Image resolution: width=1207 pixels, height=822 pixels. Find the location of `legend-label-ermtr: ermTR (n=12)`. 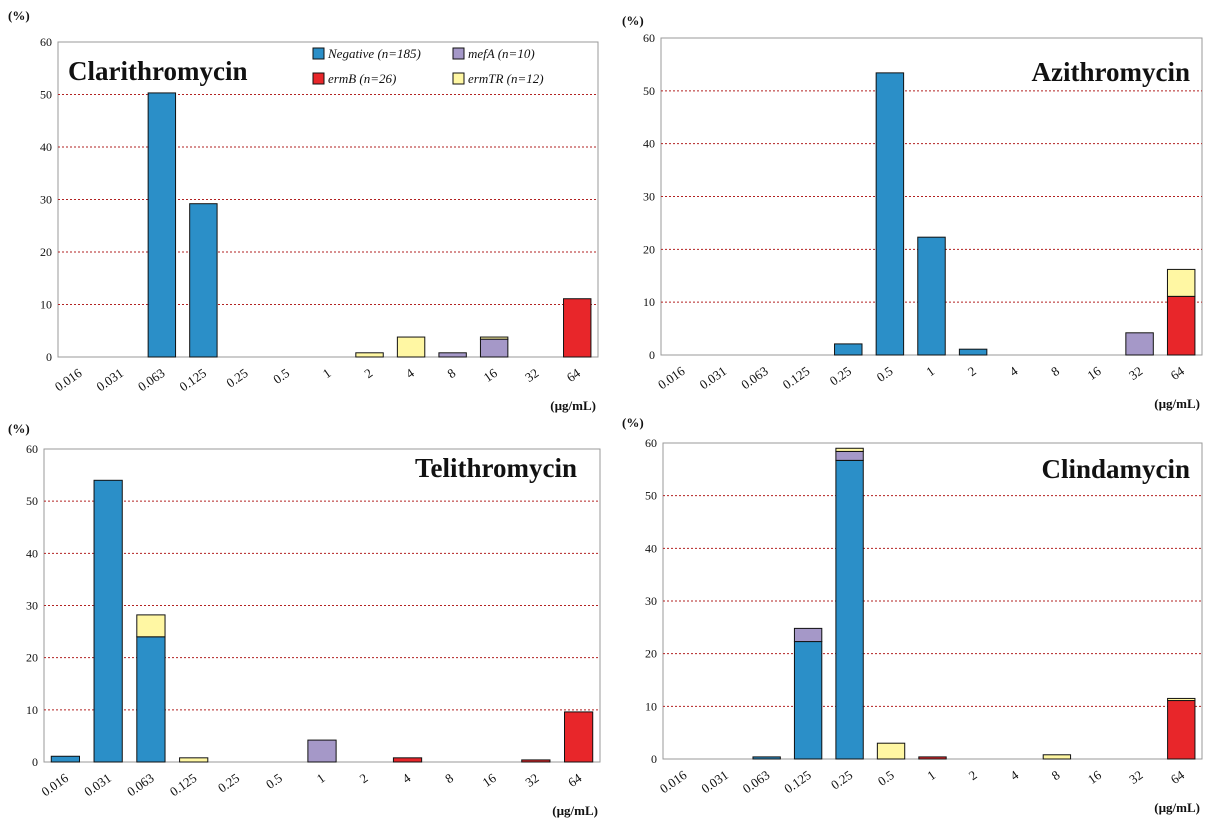

legend-label-ermtr: ermTR (n=12) is located at coordinates (506, 78).